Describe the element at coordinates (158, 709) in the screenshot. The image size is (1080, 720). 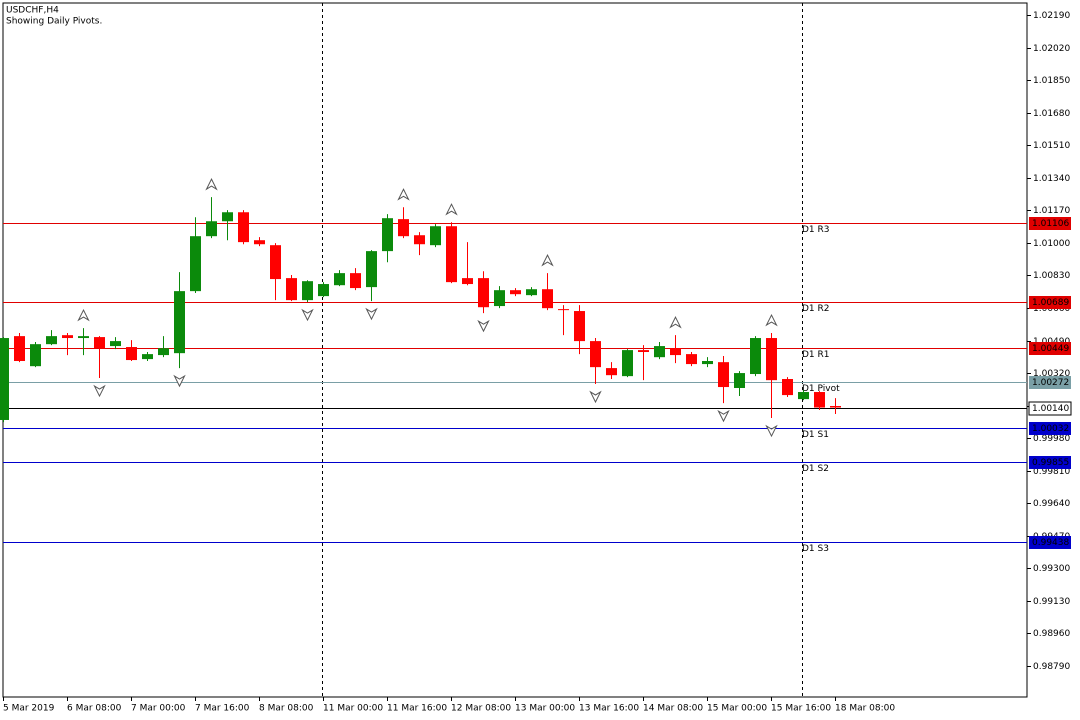
I see `x-tick-label: 7 Mar 00:00` at that location.